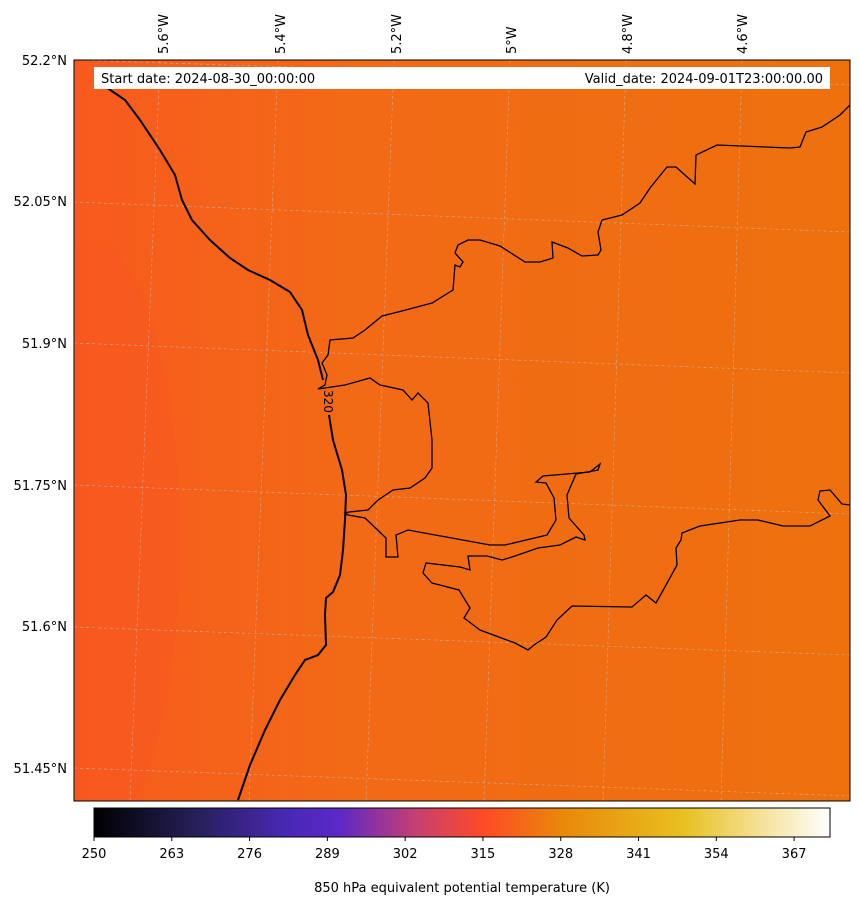 This screenshot has height=911, width=859. Describe the element at coordinates (127, 520) in the screenshot. I see `warm-lobe` at that location.